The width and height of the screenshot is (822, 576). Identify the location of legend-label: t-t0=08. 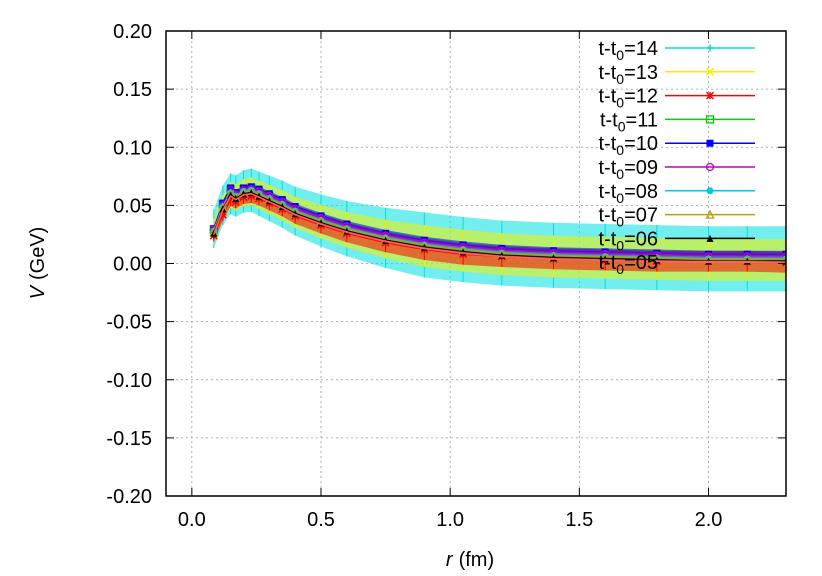
(628, 193).